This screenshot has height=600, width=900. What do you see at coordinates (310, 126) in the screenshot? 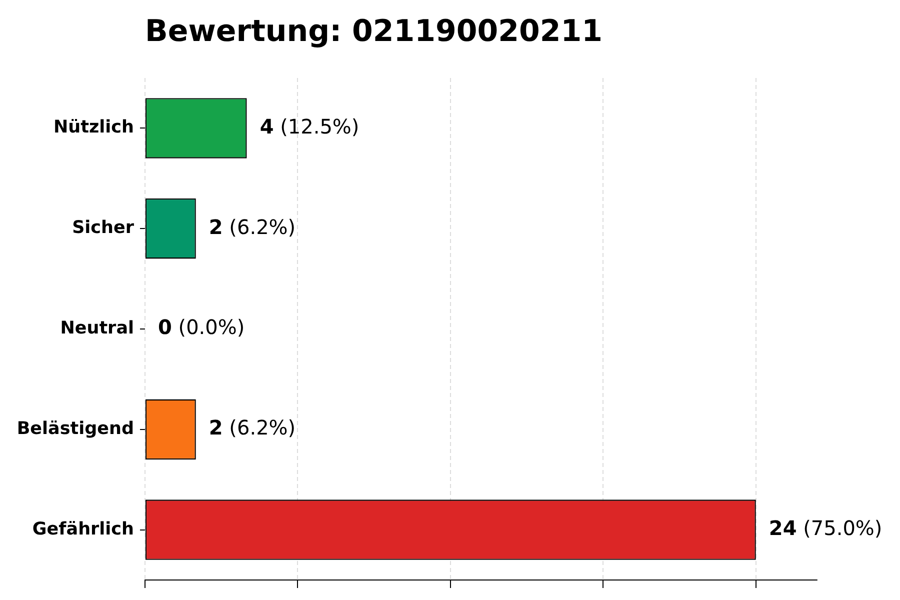
I see `data-label: 4 (12.5%)` at bounding box center [310, 126].